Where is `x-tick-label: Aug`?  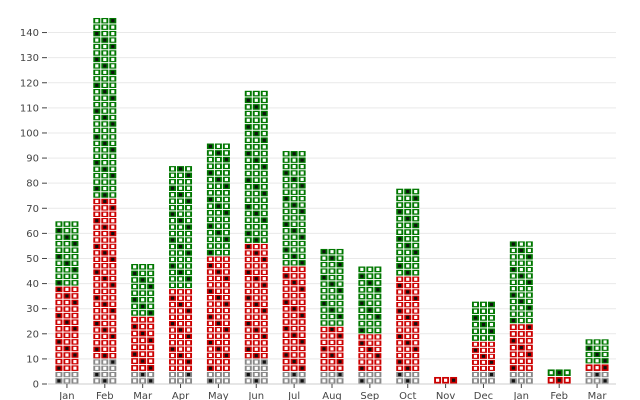
x-tick-label: Aug is located at coordinates (332, 395).